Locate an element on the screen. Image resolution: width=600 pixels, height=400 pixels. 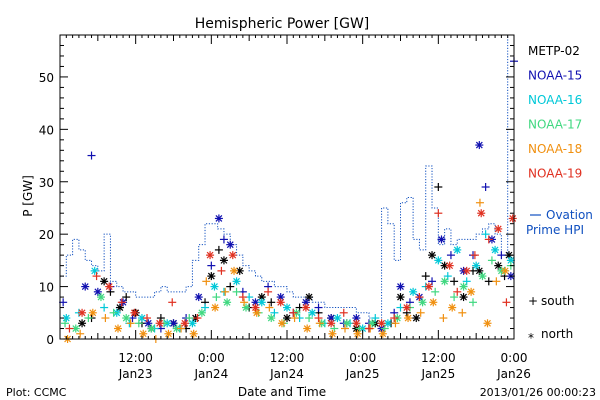
legend-entry: NOAA-18 is located at coordinates (555, 149).